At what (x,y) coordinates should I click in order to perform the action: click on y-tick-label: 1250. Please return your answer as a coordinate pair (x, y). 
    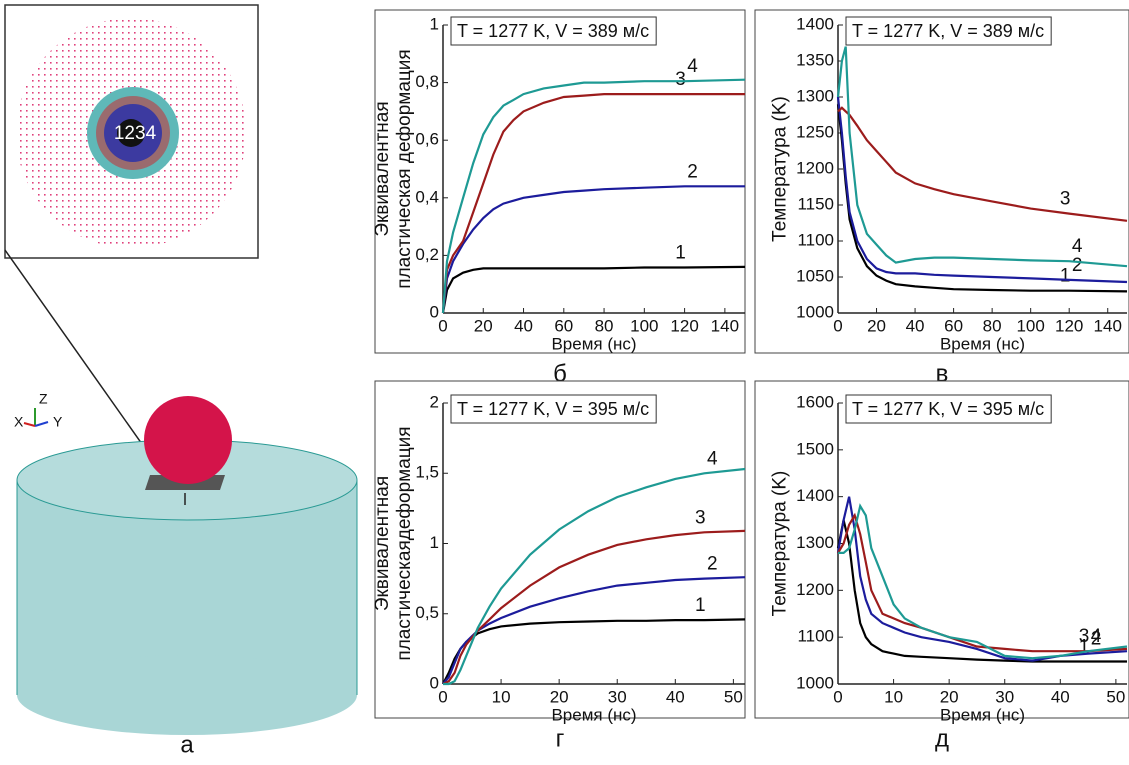
    Looking at the image, I should click on (815, 131).